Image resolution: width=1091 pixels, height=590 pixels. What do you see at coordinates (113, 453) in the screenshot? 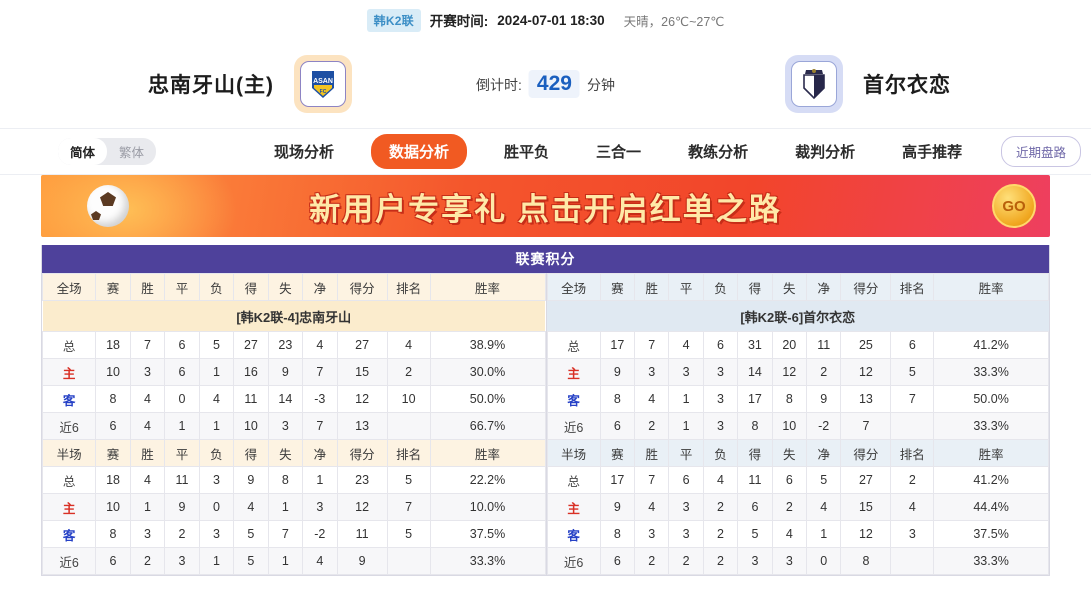
I see `column-header: 赛` at bounding box center [113, 453].